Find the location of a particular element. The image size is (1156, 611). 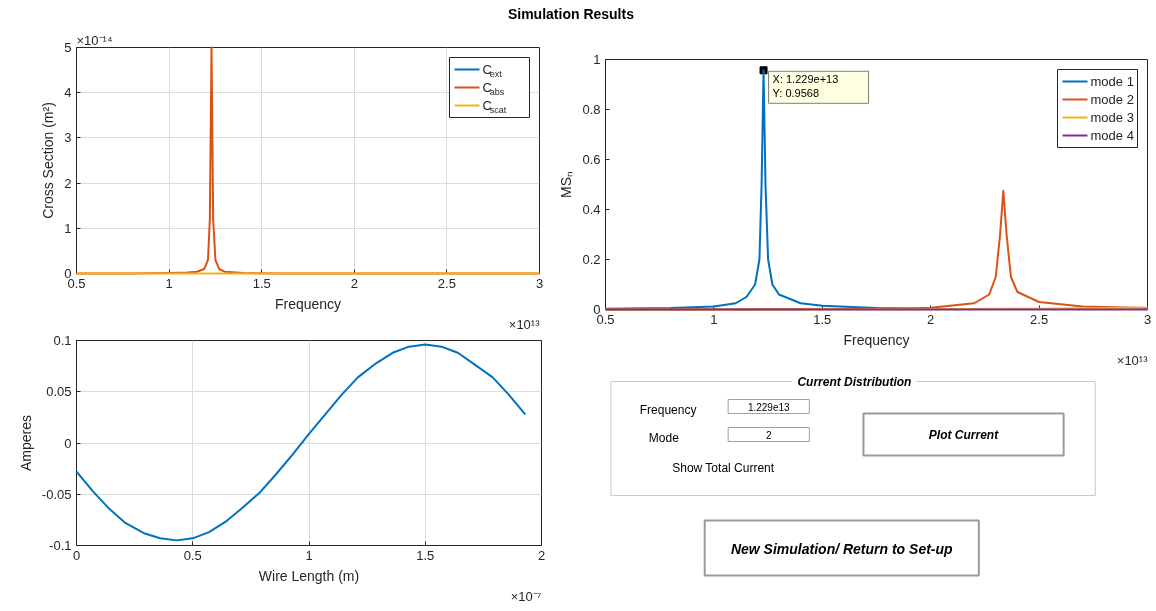

text: Frequency is located at coordinates (668, 409).